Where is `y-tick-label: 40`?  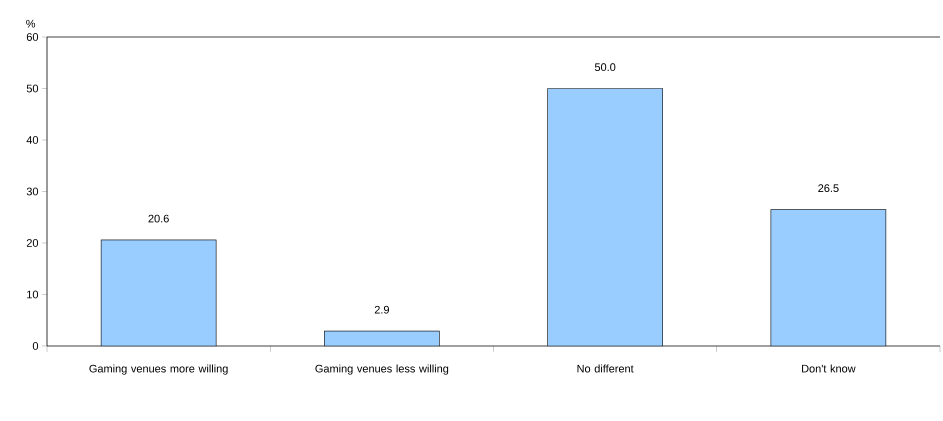
y-tick-label: 40 is located at coordinates (32, 140).